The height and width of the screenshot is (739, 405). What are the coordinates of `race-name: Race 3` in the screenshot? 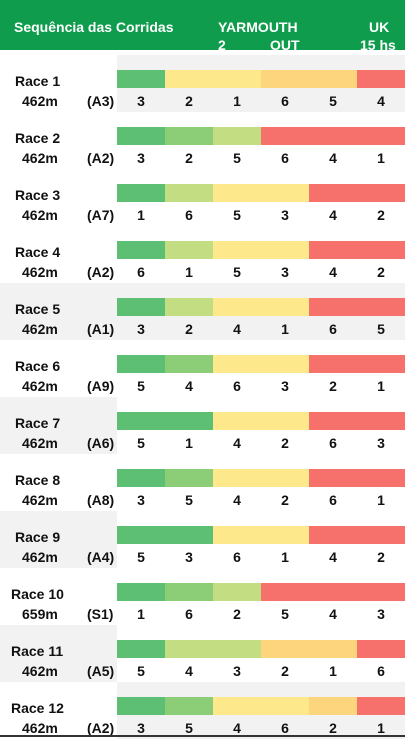 It's located at (38, 195).